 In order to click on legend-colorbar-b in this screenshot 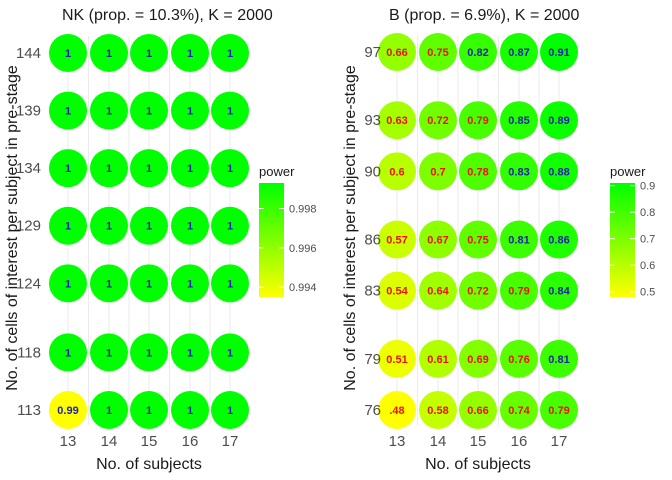, I will do `click(622, 240)`.